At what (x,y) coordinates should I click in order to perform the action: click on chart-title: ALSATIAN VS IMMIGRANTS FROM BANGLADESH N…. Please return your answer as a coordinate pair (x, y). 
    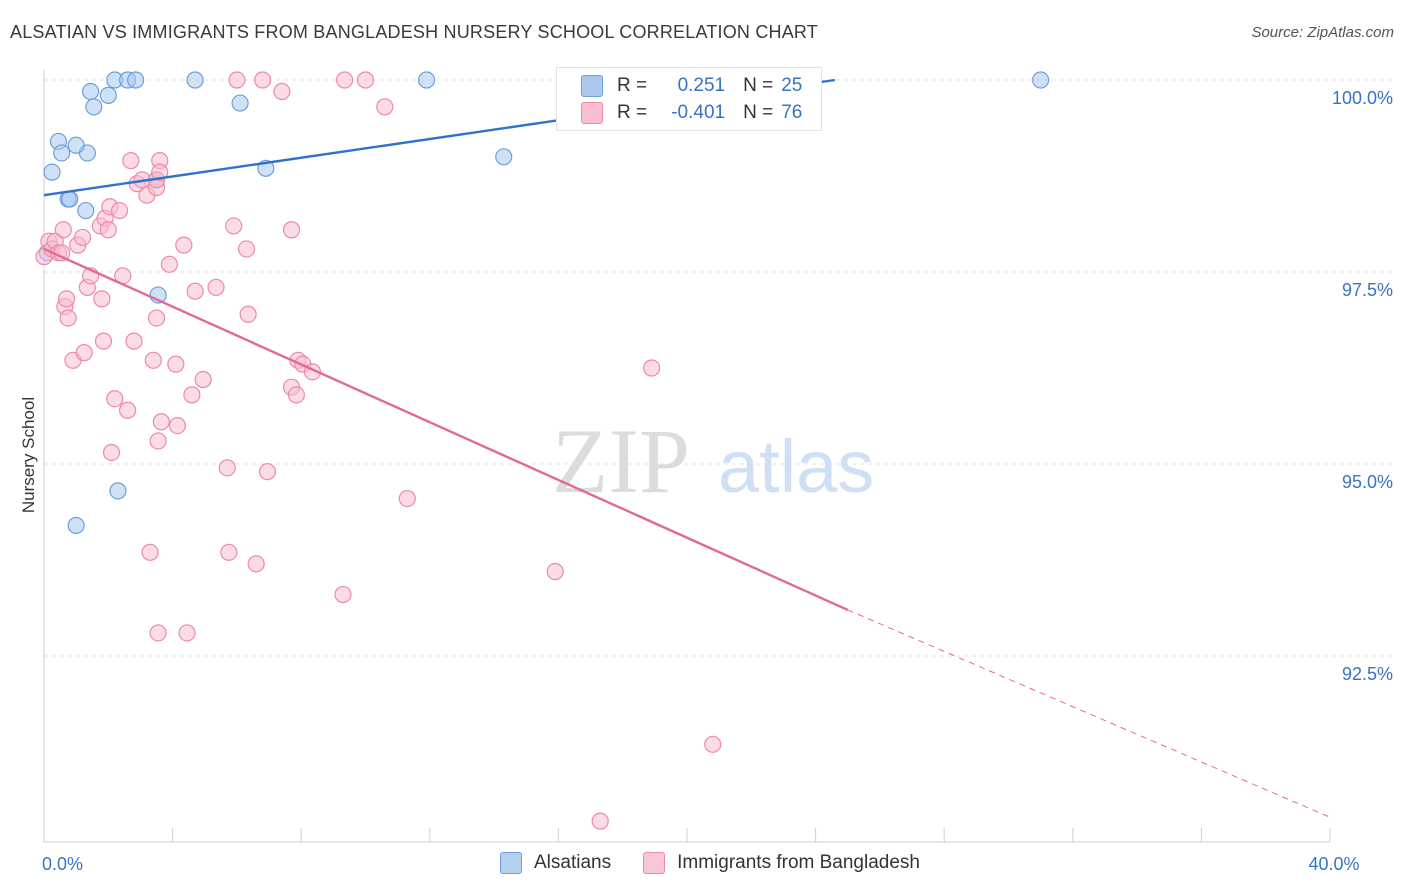
    Looking at the image, I should click on (414, 32).